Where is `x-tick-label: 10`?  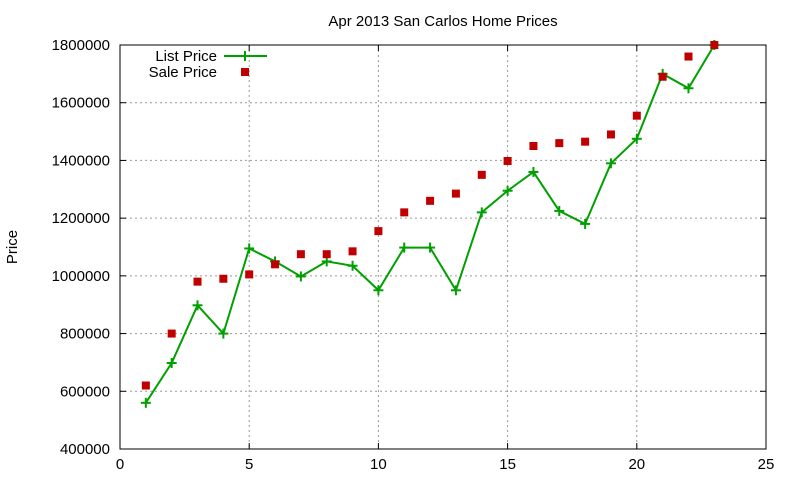 x-tick-label: 10 is located at coordinates (378, 464).